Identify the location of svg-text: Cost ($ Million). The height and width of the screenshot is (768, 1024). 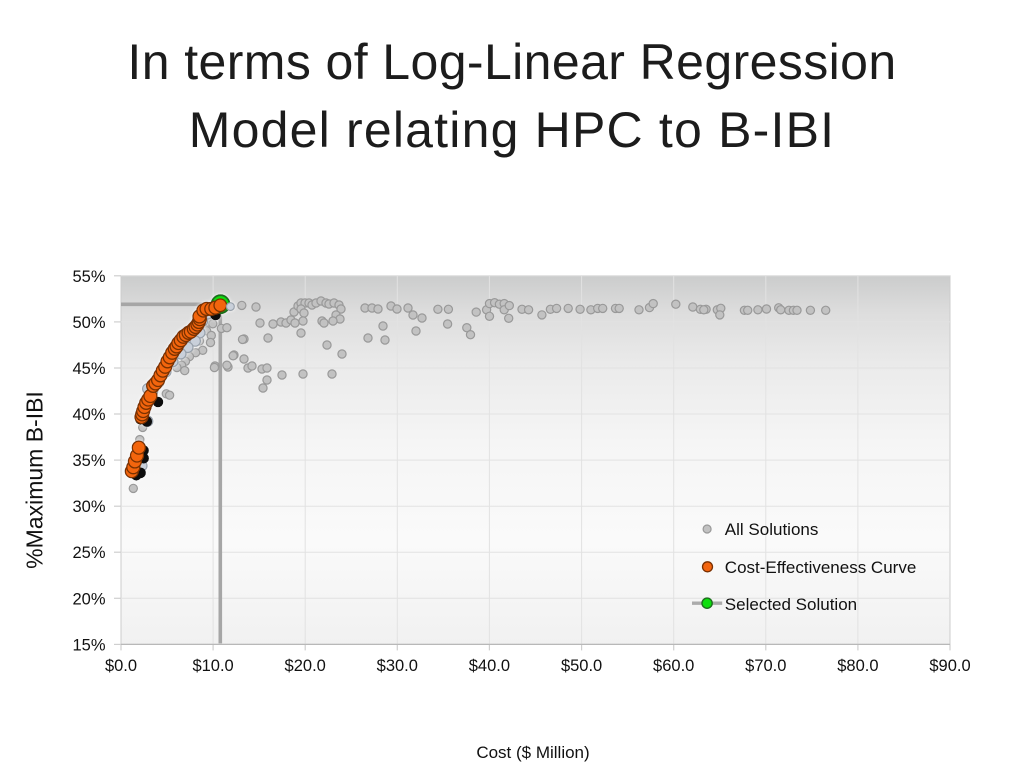
(532, 752).